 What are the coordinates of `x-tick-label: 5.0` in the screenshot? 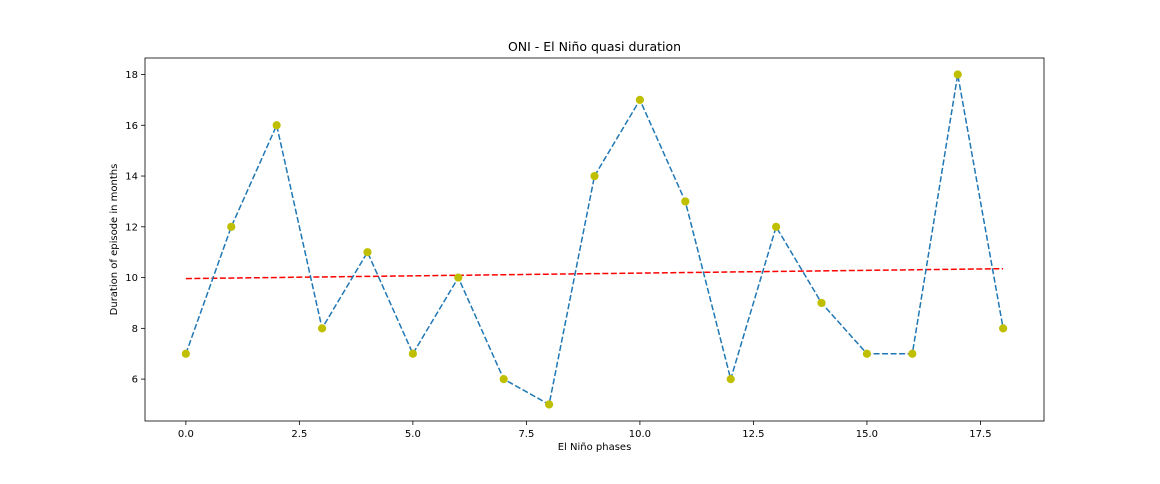 It's located at (413, 434).